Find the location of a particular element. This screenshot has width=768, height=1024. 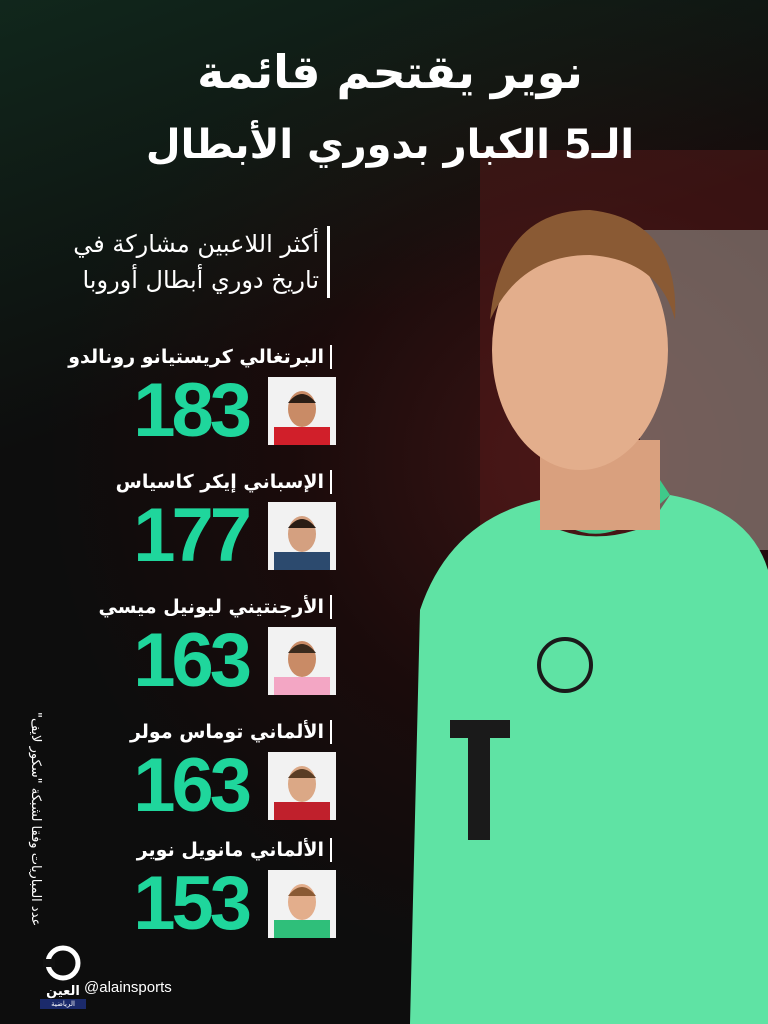

player-name: الألماني مانويل نوير is located at coordinates (234, 850).